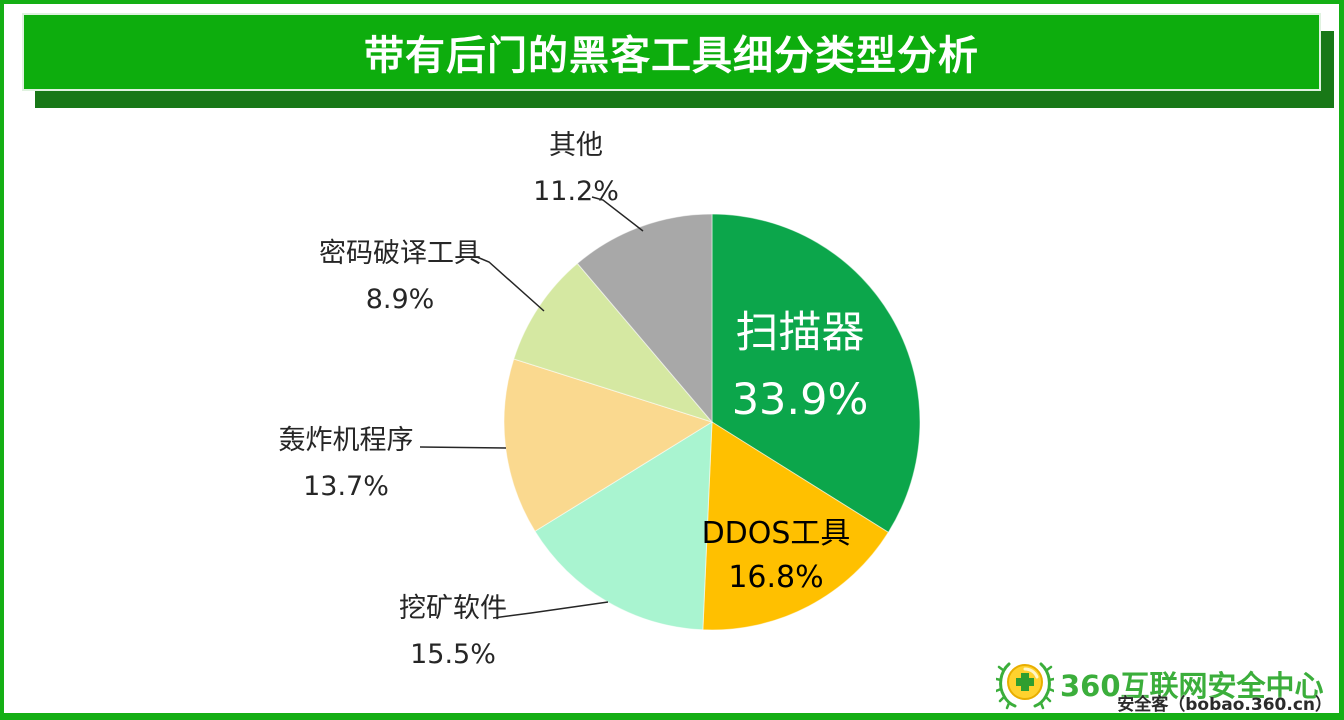 Image resolution: width=1344 pixels, height=720 pixels. I want to click on pie-label-mining-value: 15.5%, so click(453, 654).